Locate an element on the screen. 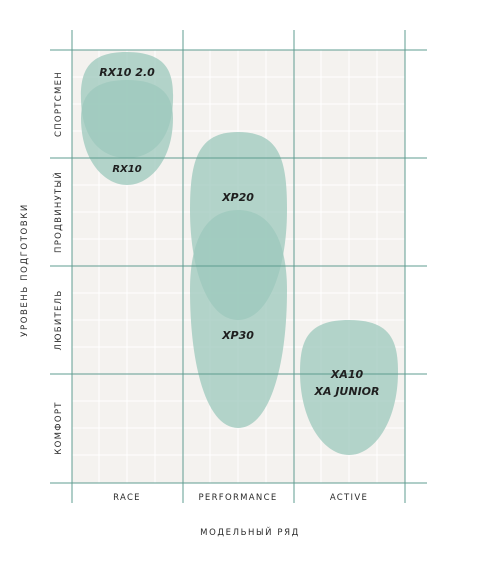 This screenshot has height=576, width=492. row-label-sportsman: СПОРТСМЕН is located at coordinates (59, 104).